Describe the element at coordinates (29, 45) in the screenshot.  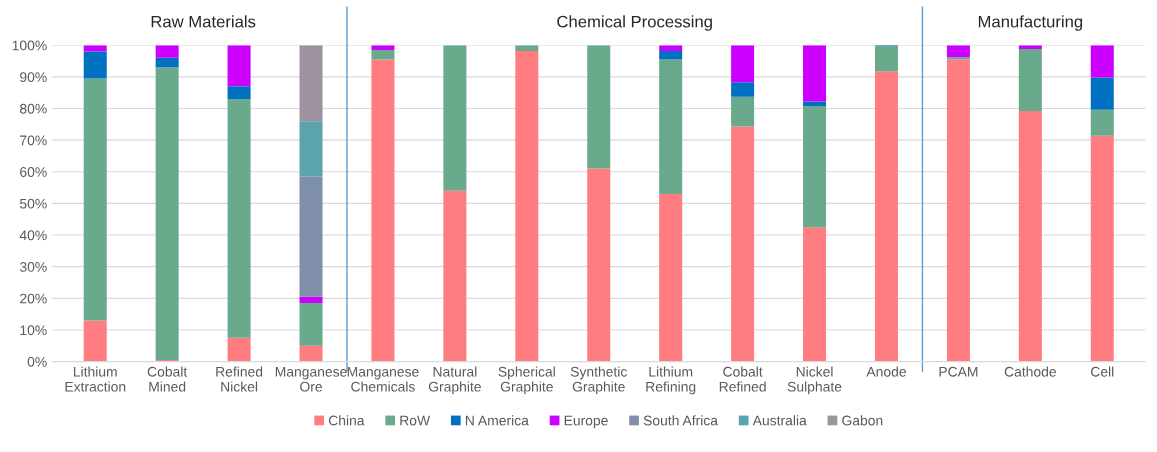
I see `y-tick-label: 100%` at that location.